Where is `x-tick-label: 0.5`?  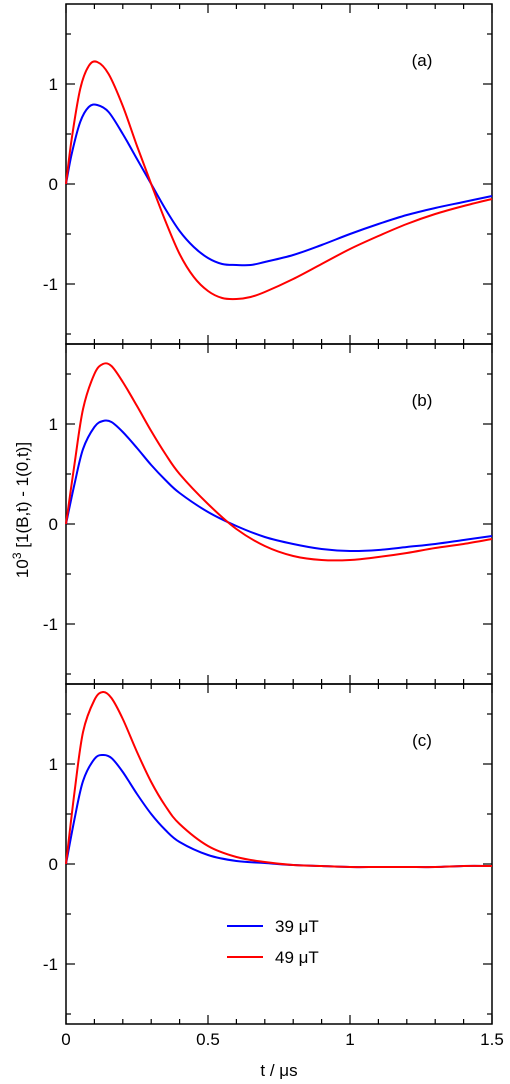
x-tick-label: 0.5 is located at coordinates (208, 1039).